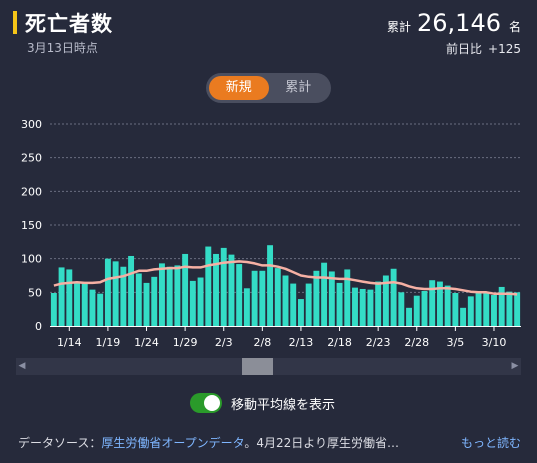 This screenshot has height=463, width=537. I want to click on tab-new: 新規, so click(239, 88).